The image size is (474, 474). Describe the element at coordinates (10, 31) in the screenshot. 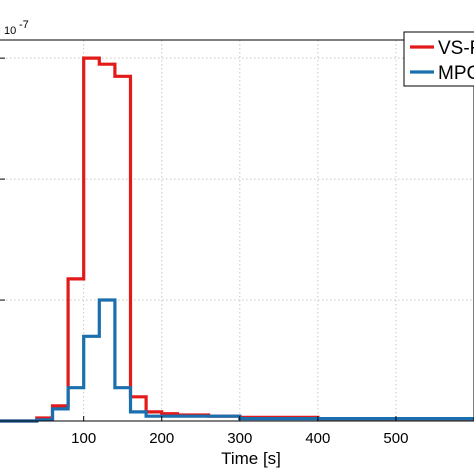

I see `y-exponent-label: 10` at that location.